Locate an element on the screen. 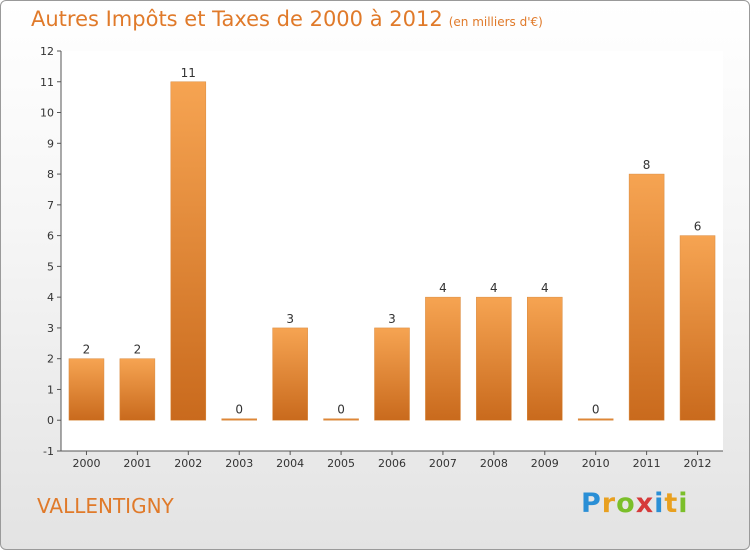 The image size is (750, 550). x-tick-label: 2005 is located at coordinates (341, 463).